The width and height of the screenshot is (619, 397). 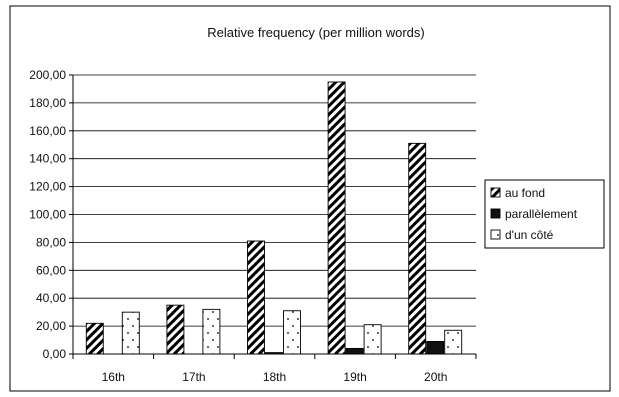 I want to click on y-tick-label: 0,00, so click(x=55, y=354).